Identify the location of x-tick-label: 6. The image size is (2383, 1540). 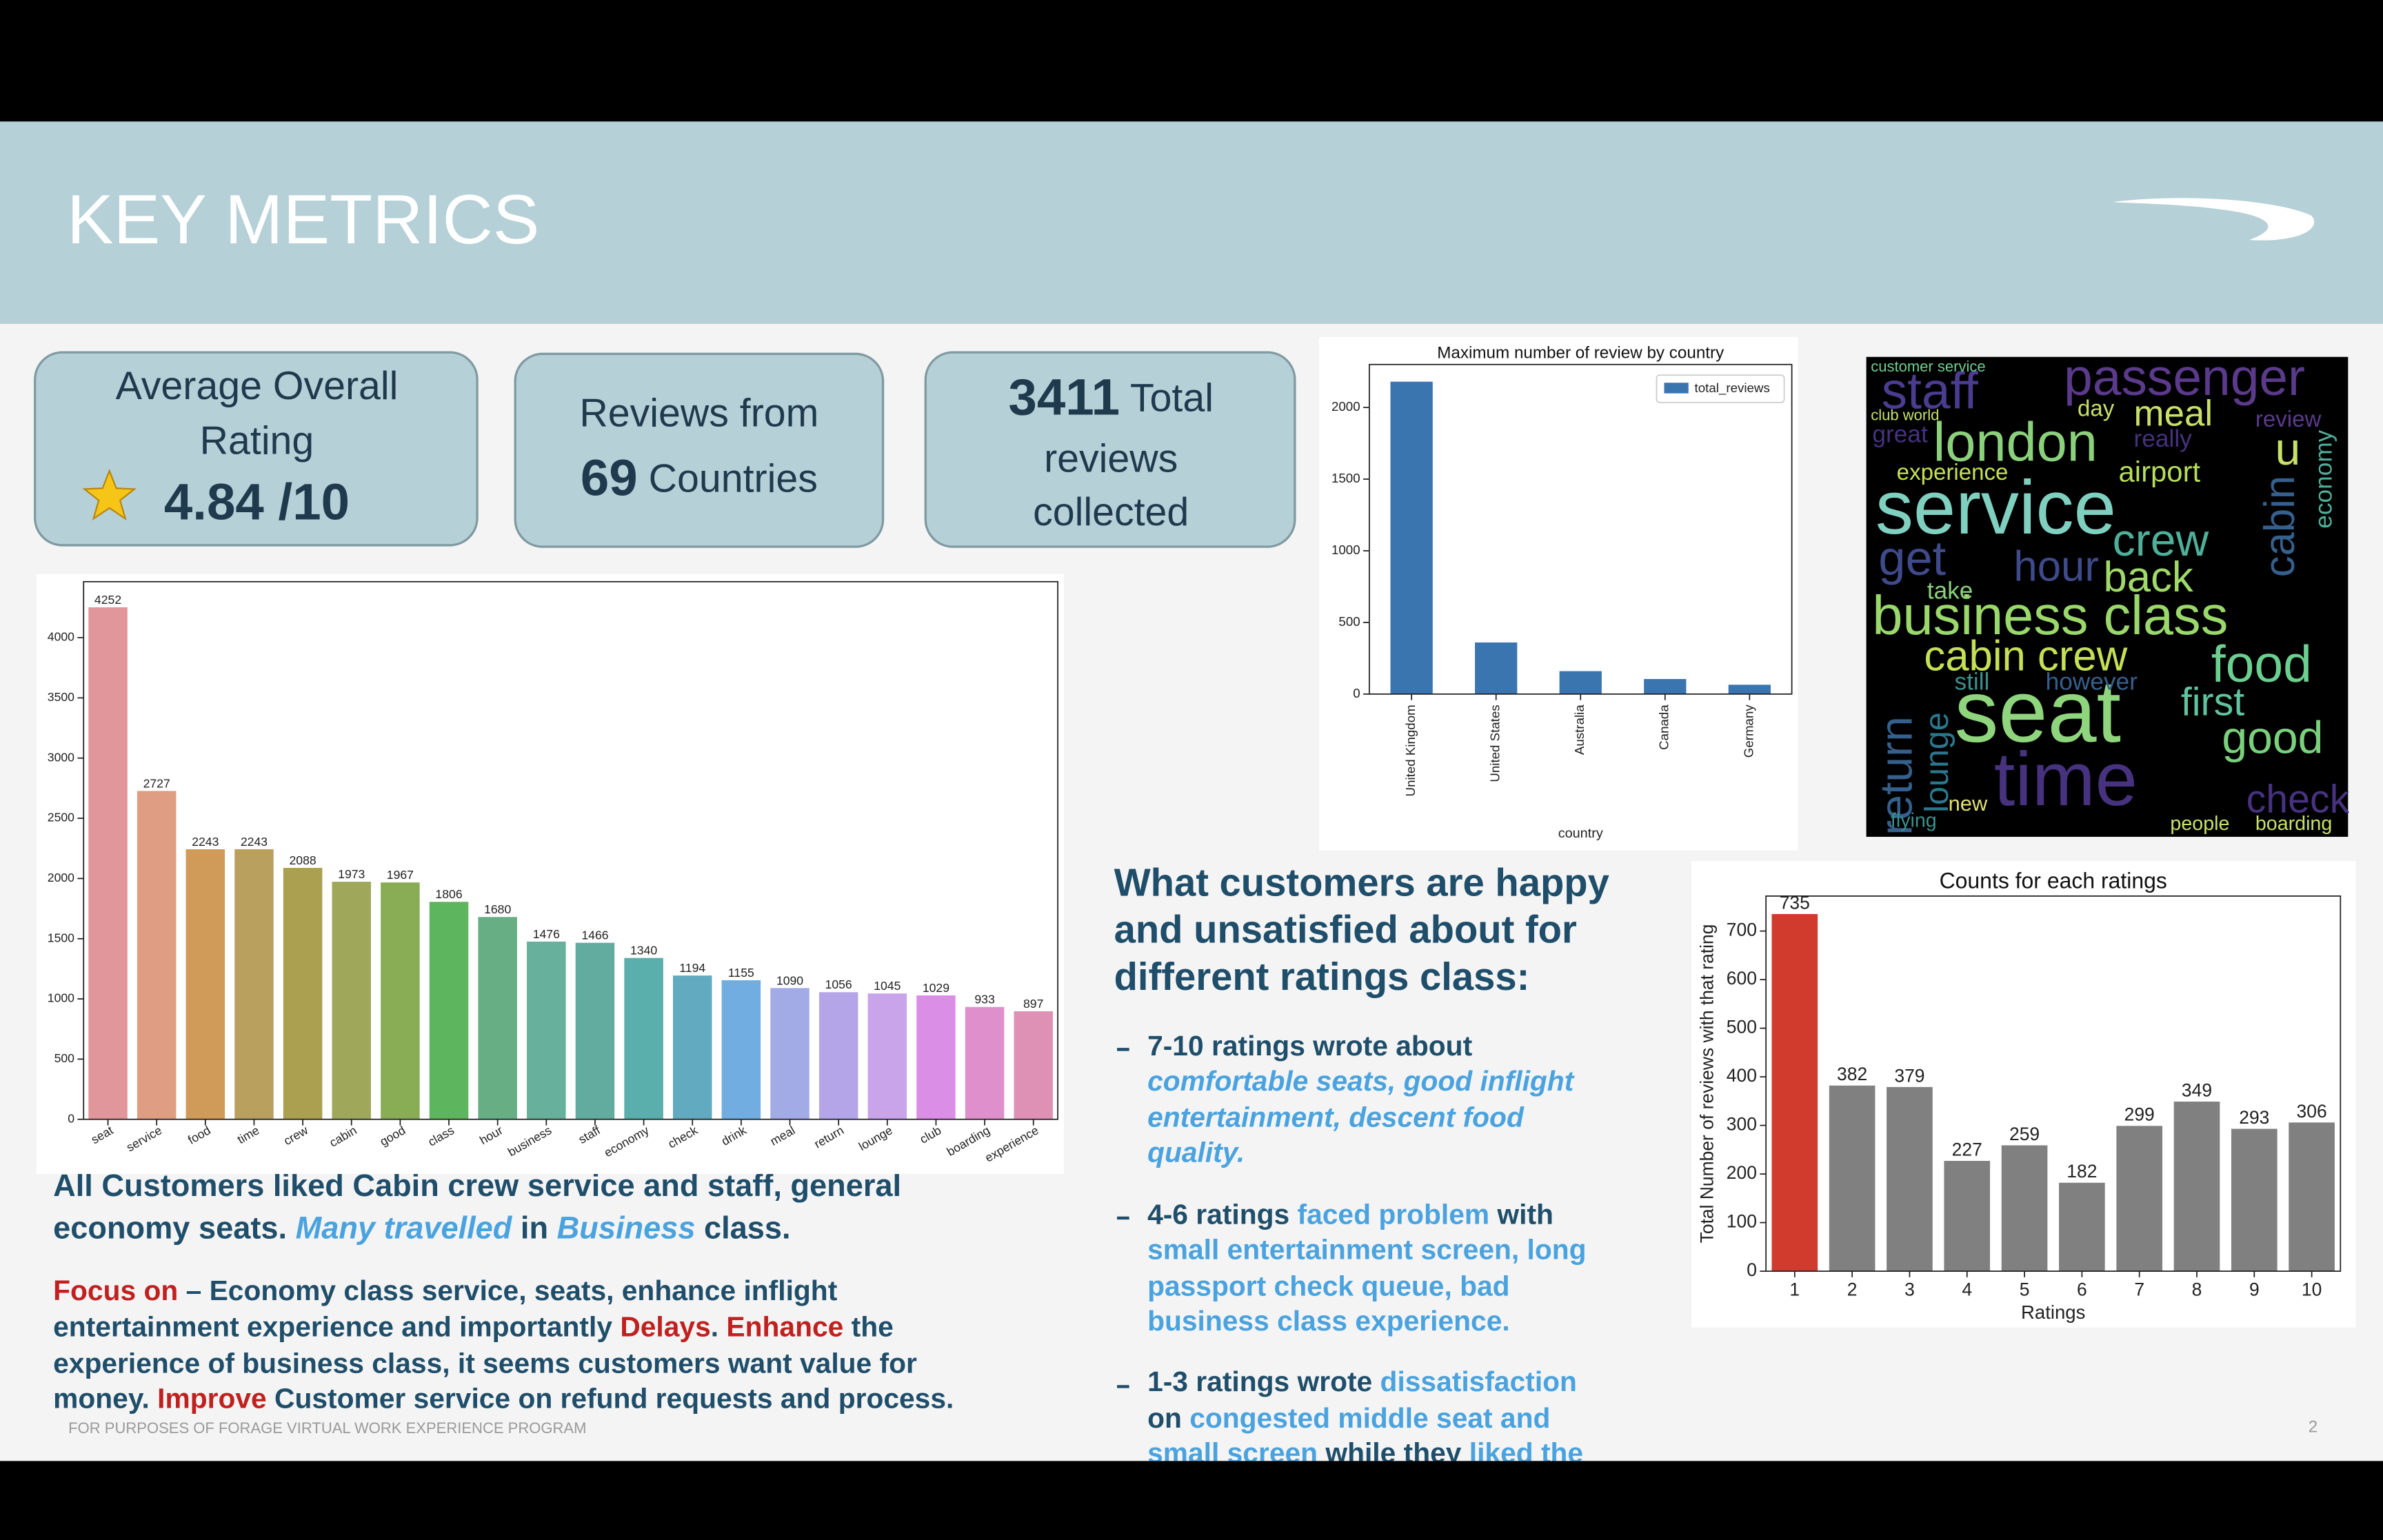
(2082, 1290).